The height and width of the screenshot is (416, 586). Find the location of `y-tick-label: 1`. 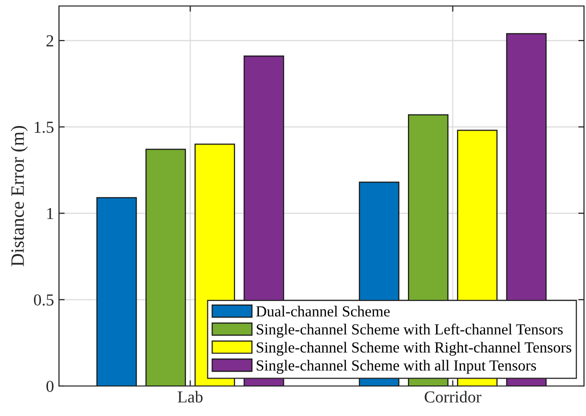

y-tick-label: 1 is located at coordinates (50, 214).